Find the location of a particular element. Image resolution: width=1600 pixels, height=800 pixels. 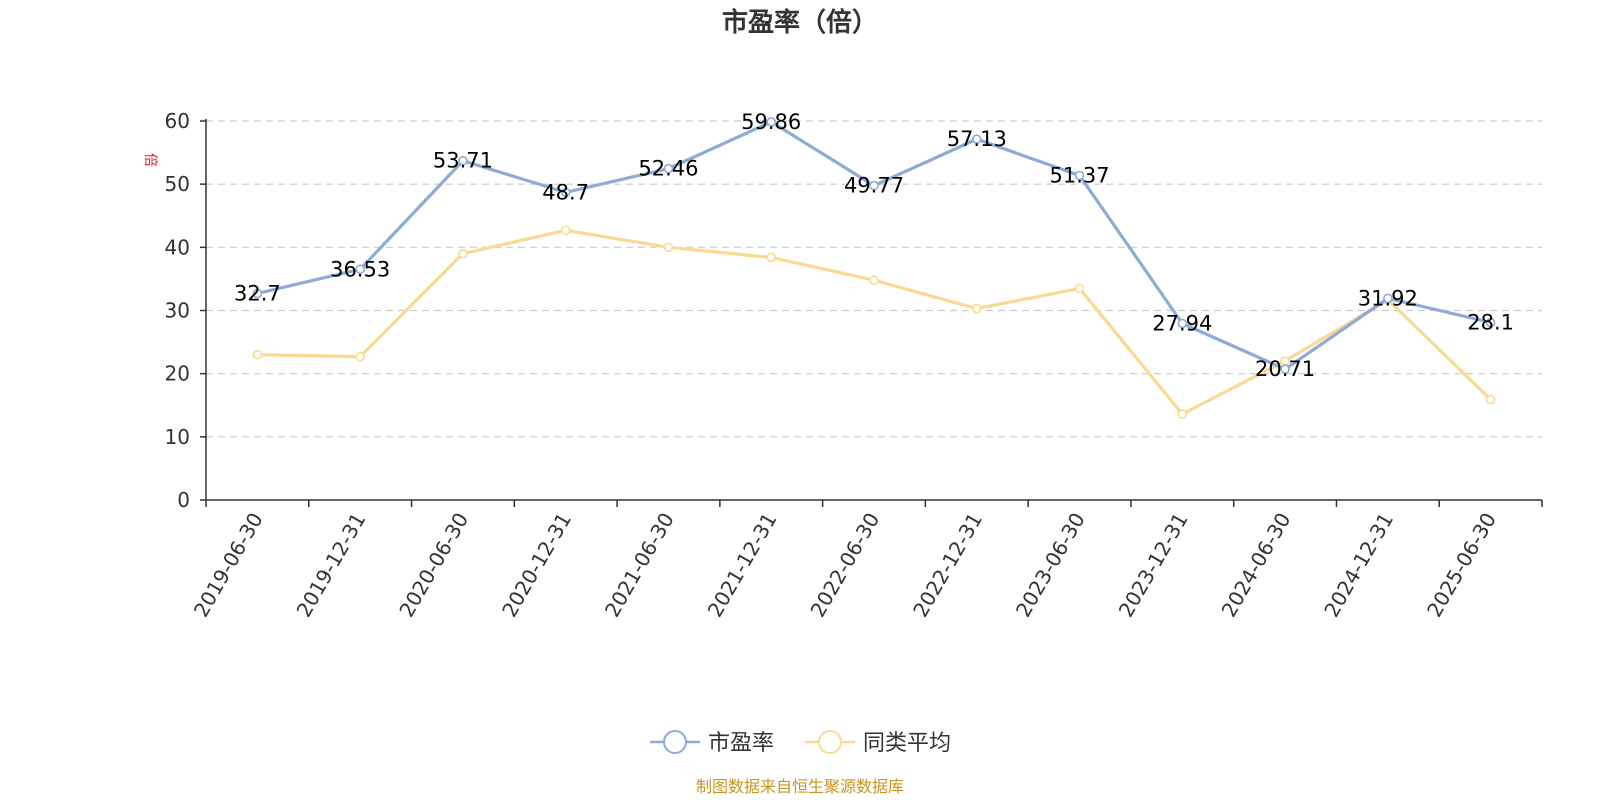

x-tick-label: 2021-06-30 is located at coordinates (639, 565).